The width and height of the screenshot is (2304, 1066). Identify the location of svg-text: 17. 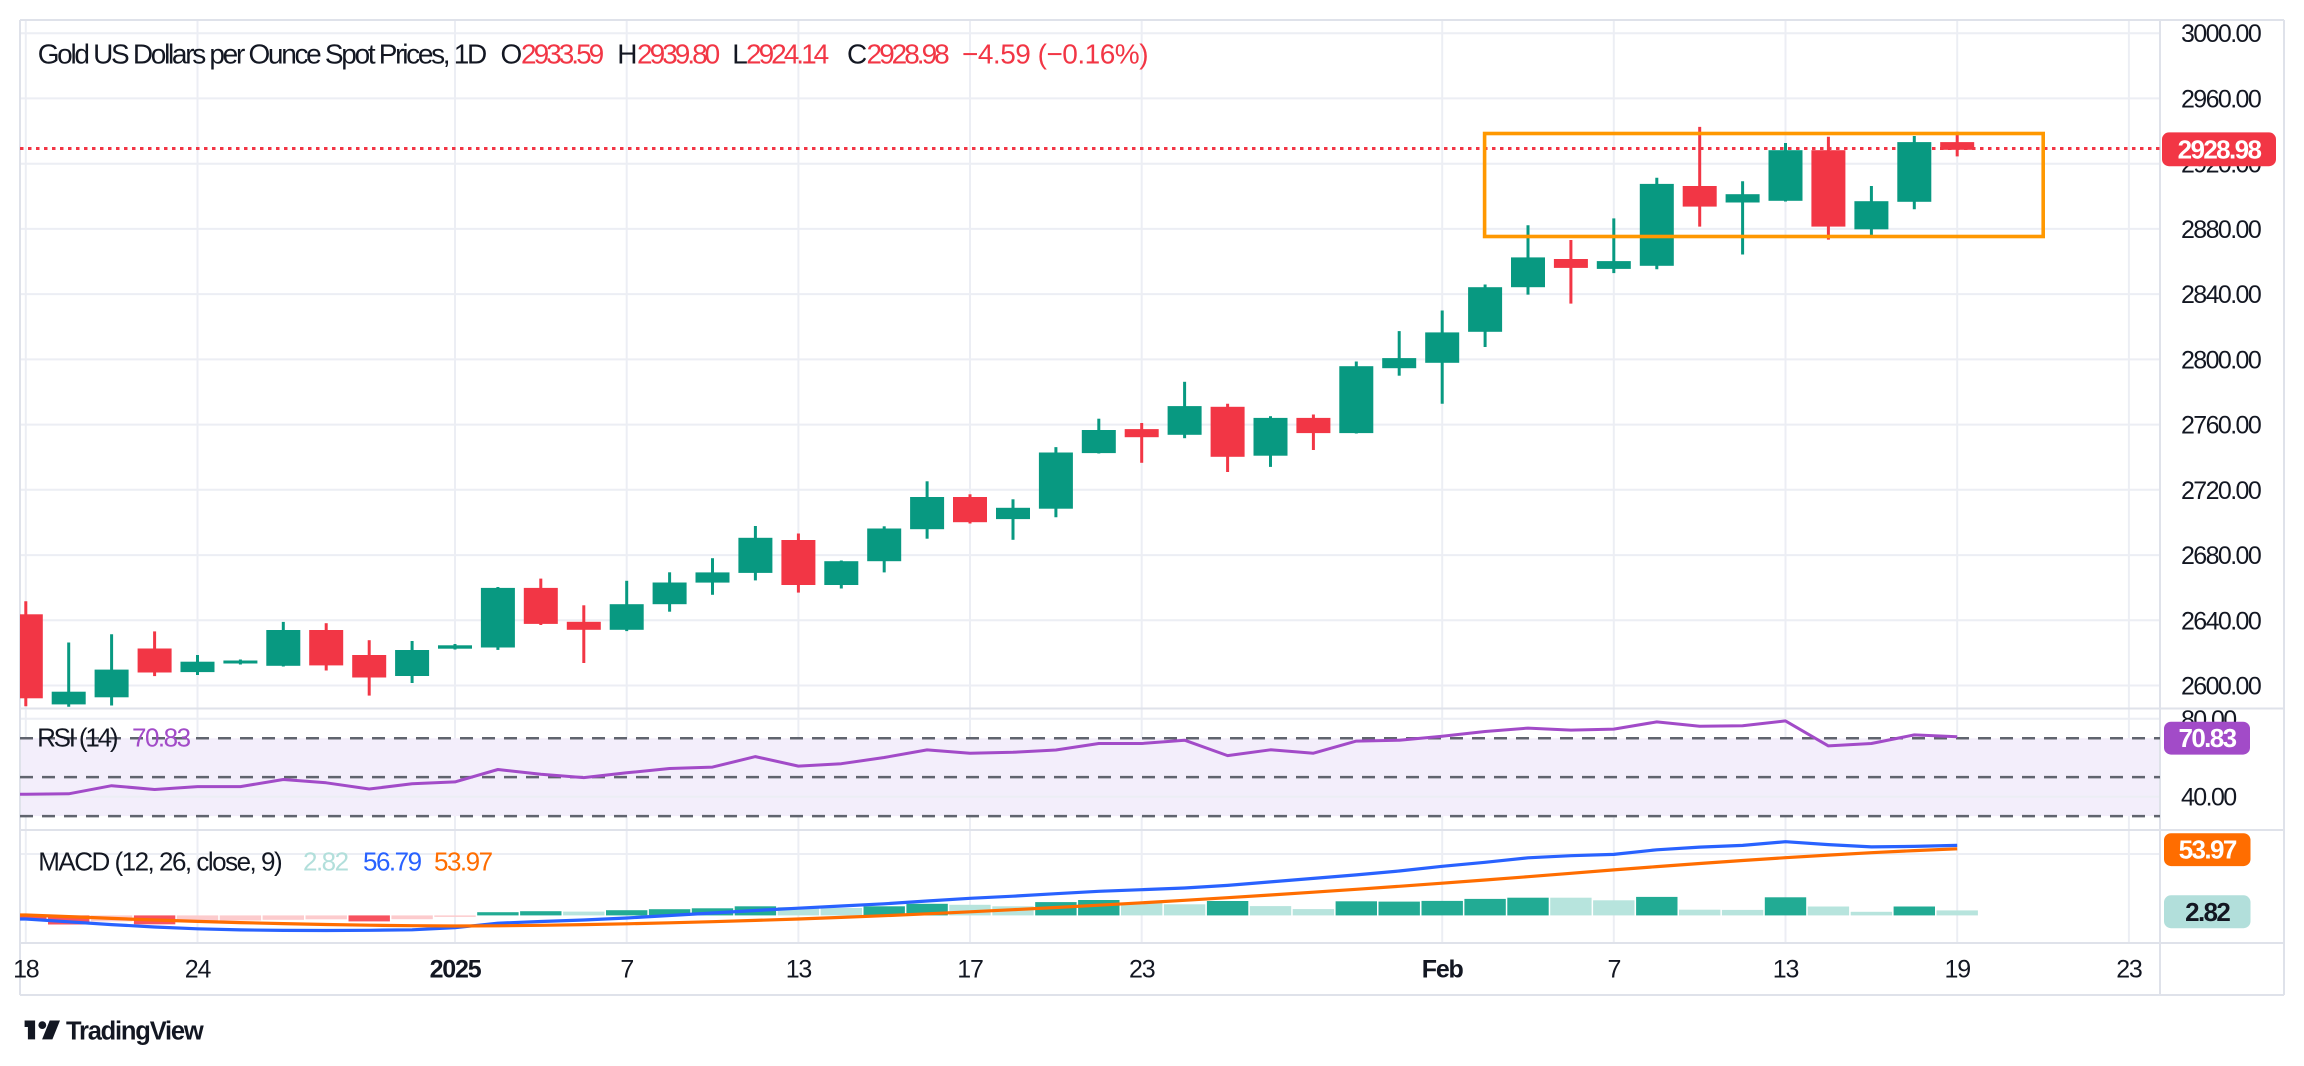
(970, 970).